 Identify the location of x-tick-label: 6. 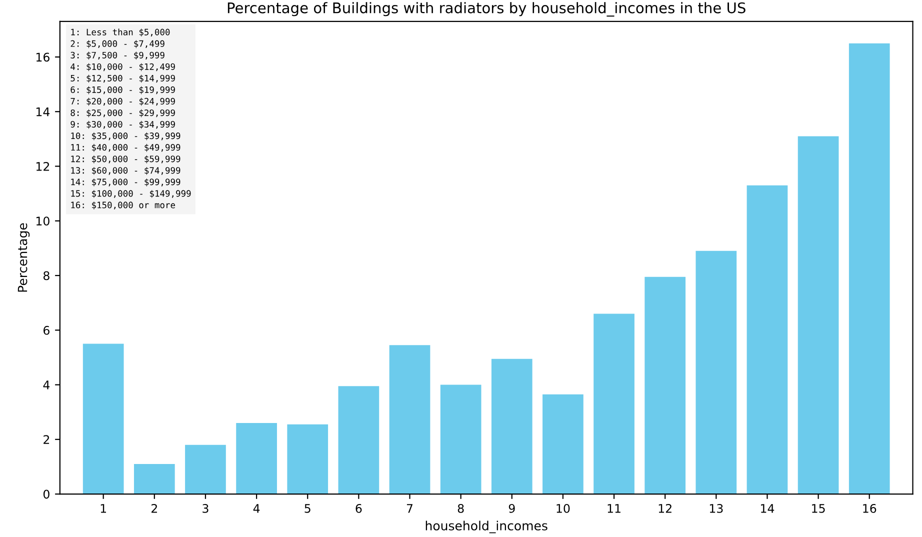
(359, 508).